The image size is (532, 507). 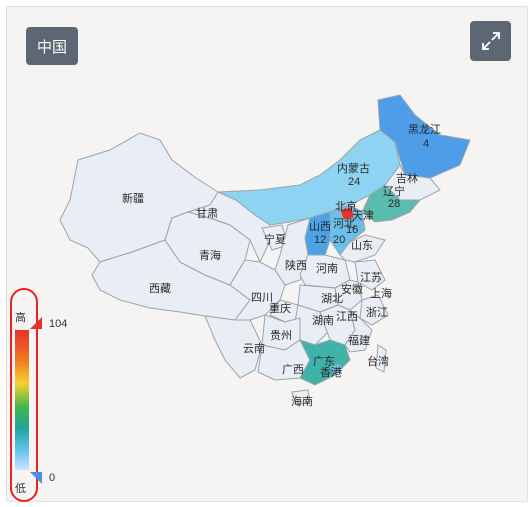 What do you see at coordinates (207, 214) in the screenshot?
I see `label-gansu: 甘肃` at bounding box center [207, 214].